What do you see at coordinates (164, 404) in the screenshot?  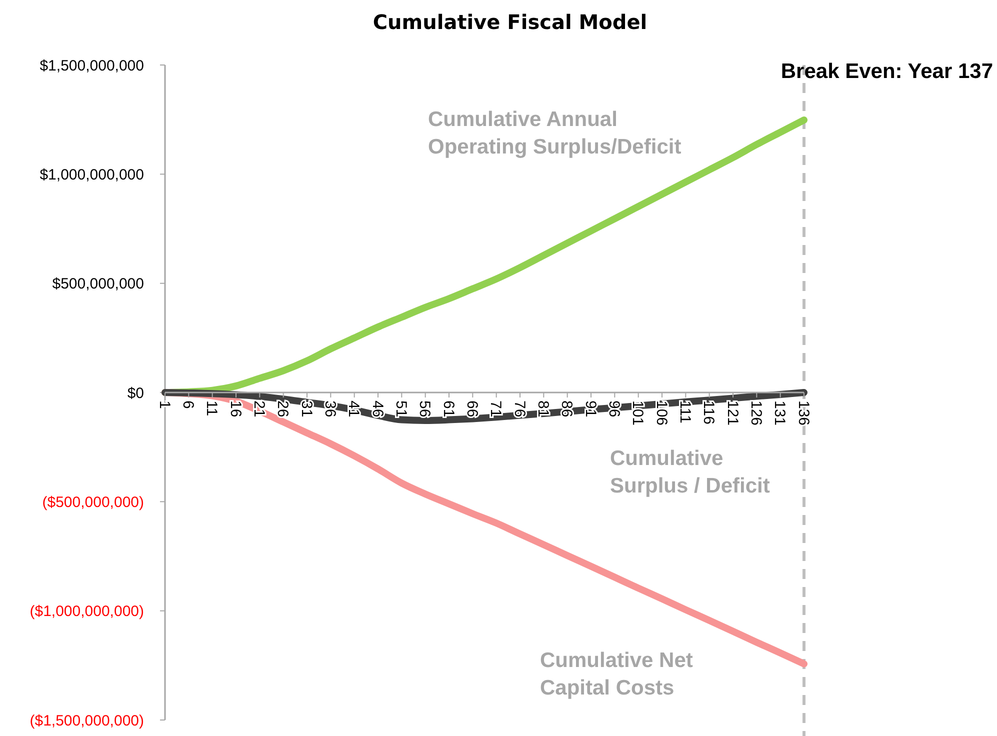 I see `x-tick-label: 1` at bounding box center [164, 404].